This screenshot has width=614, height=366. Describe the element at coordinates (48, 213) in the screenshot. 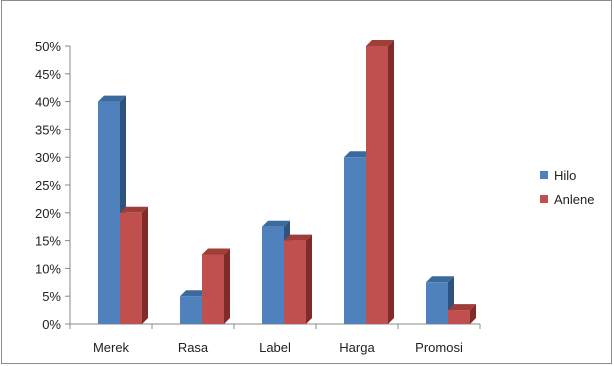

I see `y-tick-label: 20%` at that location.